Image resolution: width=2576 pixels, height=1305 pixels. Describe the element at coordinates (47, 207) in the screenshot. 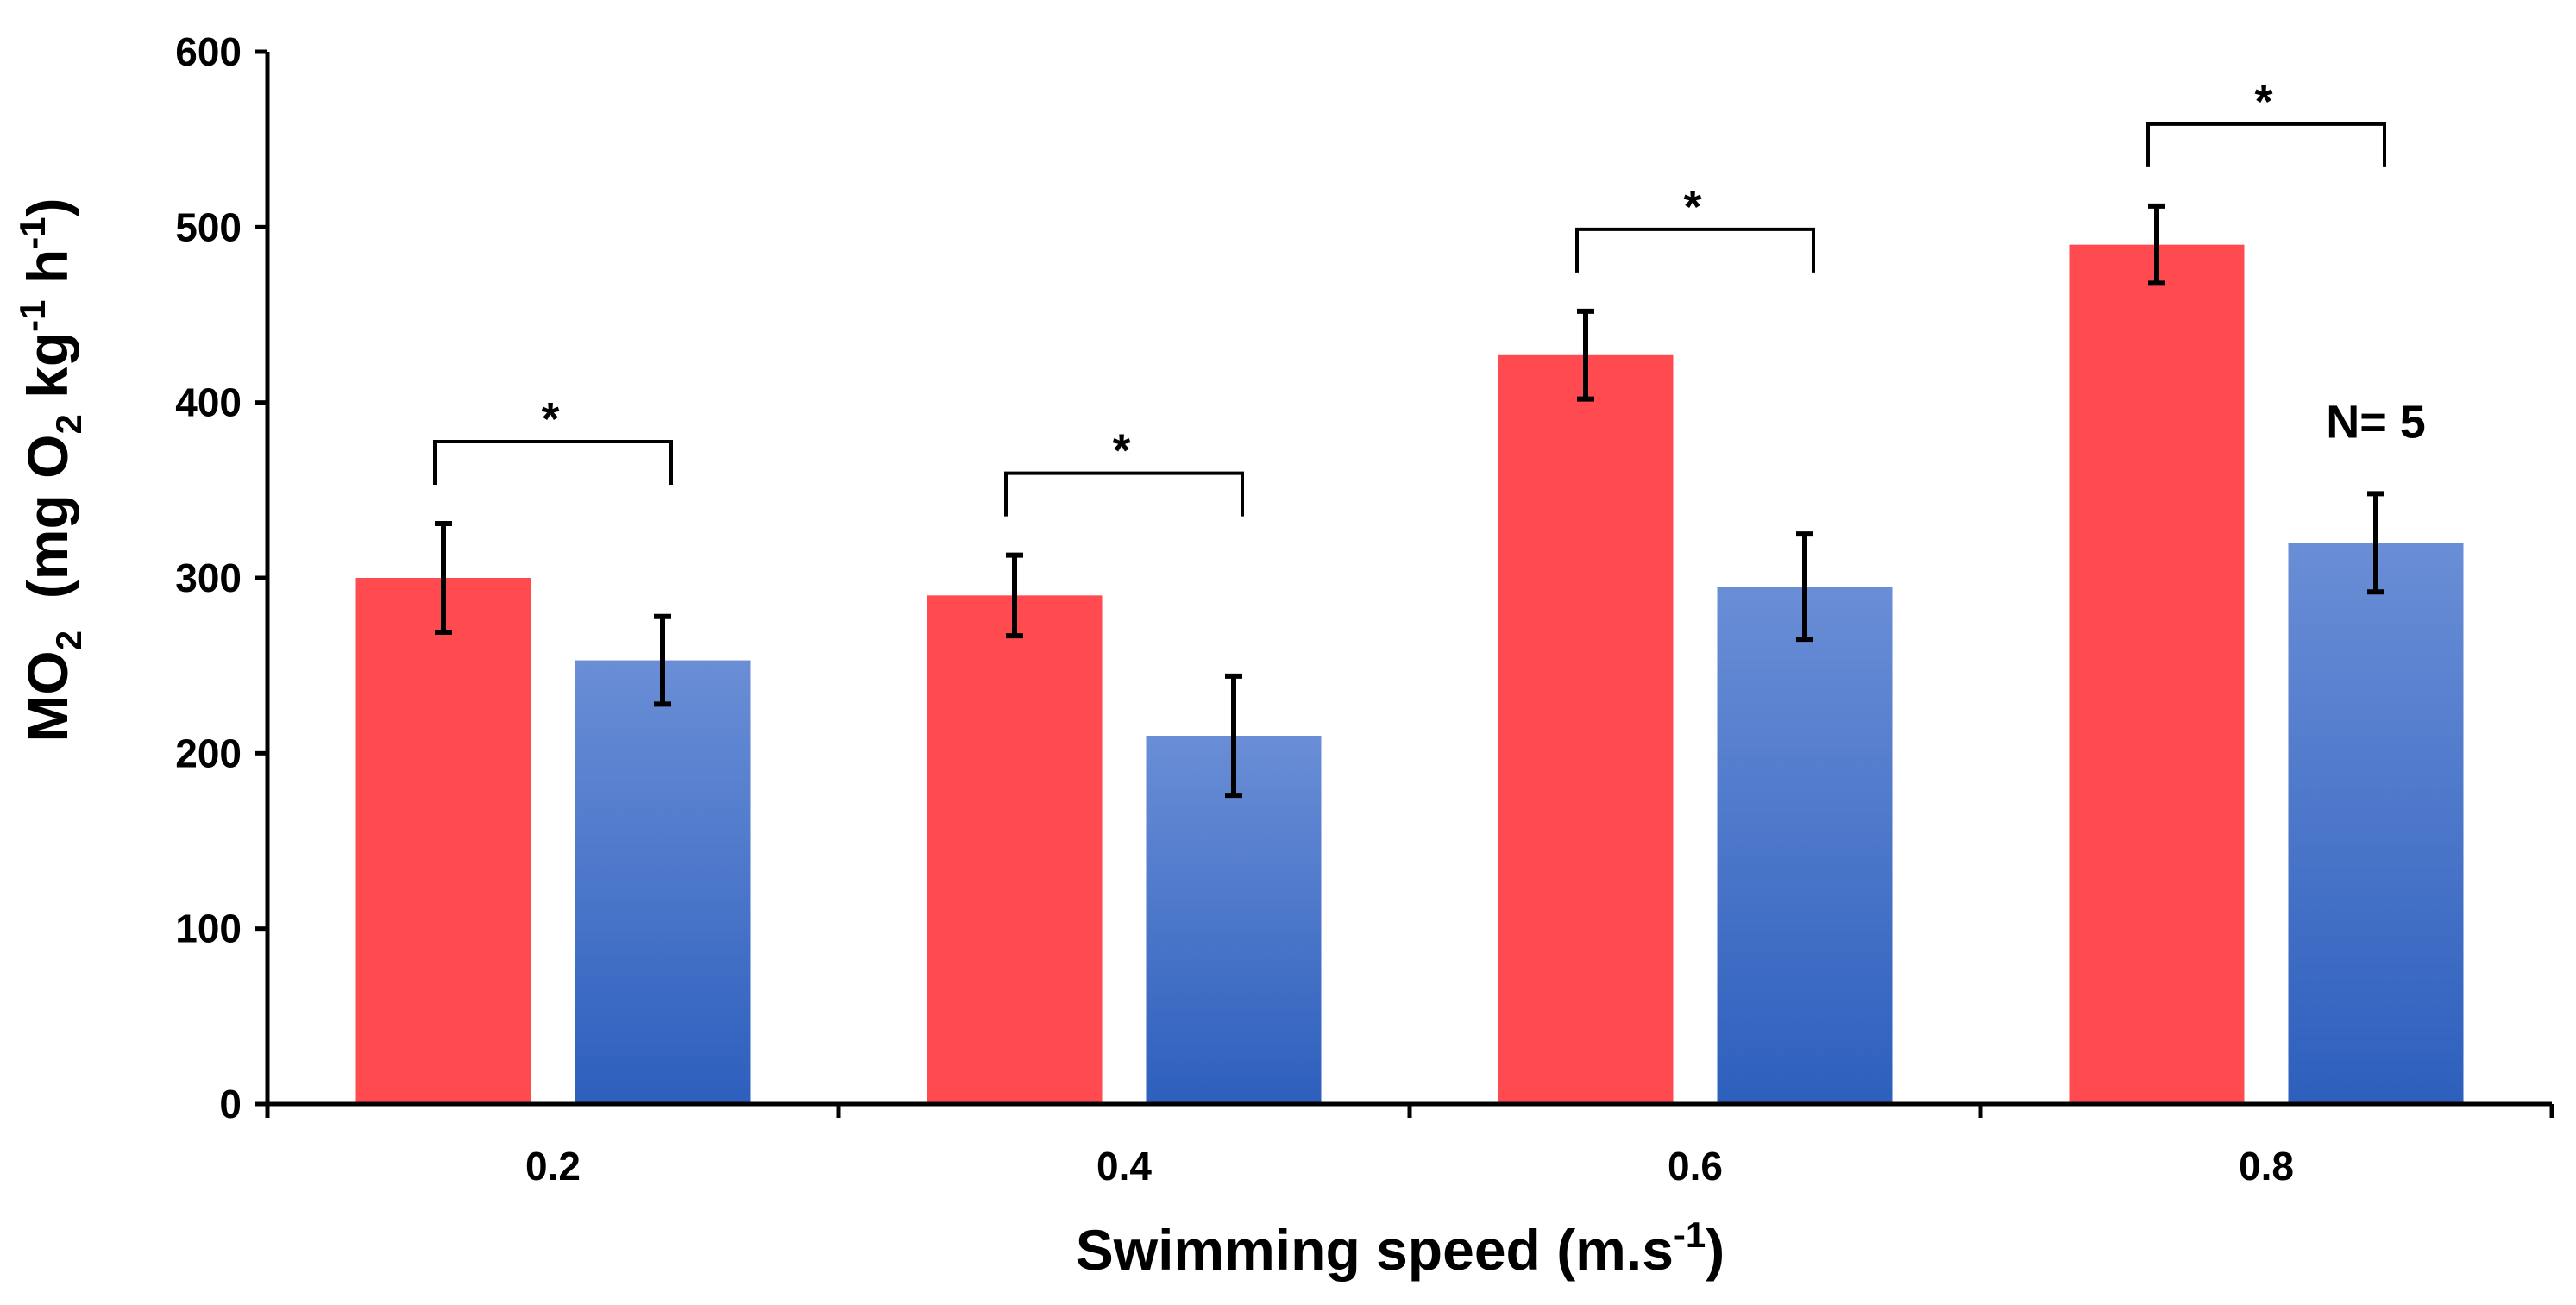

I see `y-axis-title-part: )` at that location.